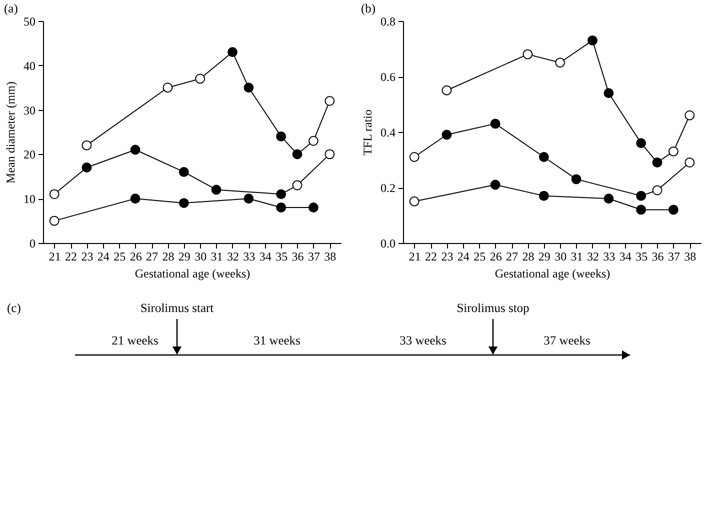 Image resolution: width=709 pixels, height=509 pixels. I want to click on y-axis-title: TFL ratio, so click(367, 133).